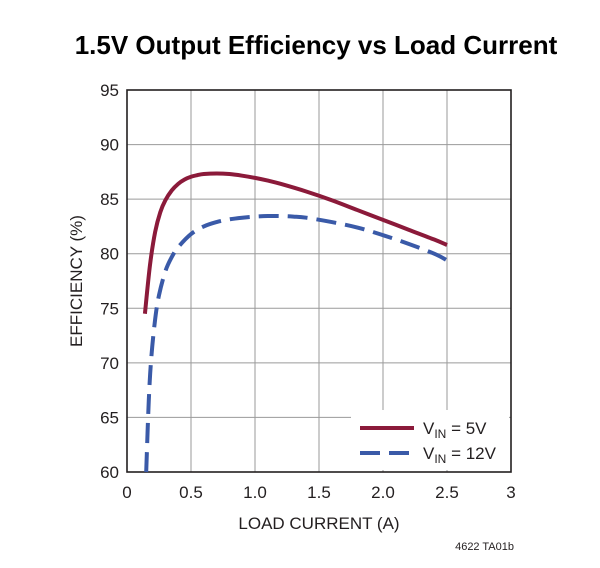 This screenshot has width=600, height=568. I want to click on y-tick-label: 90, so click(109, 145).